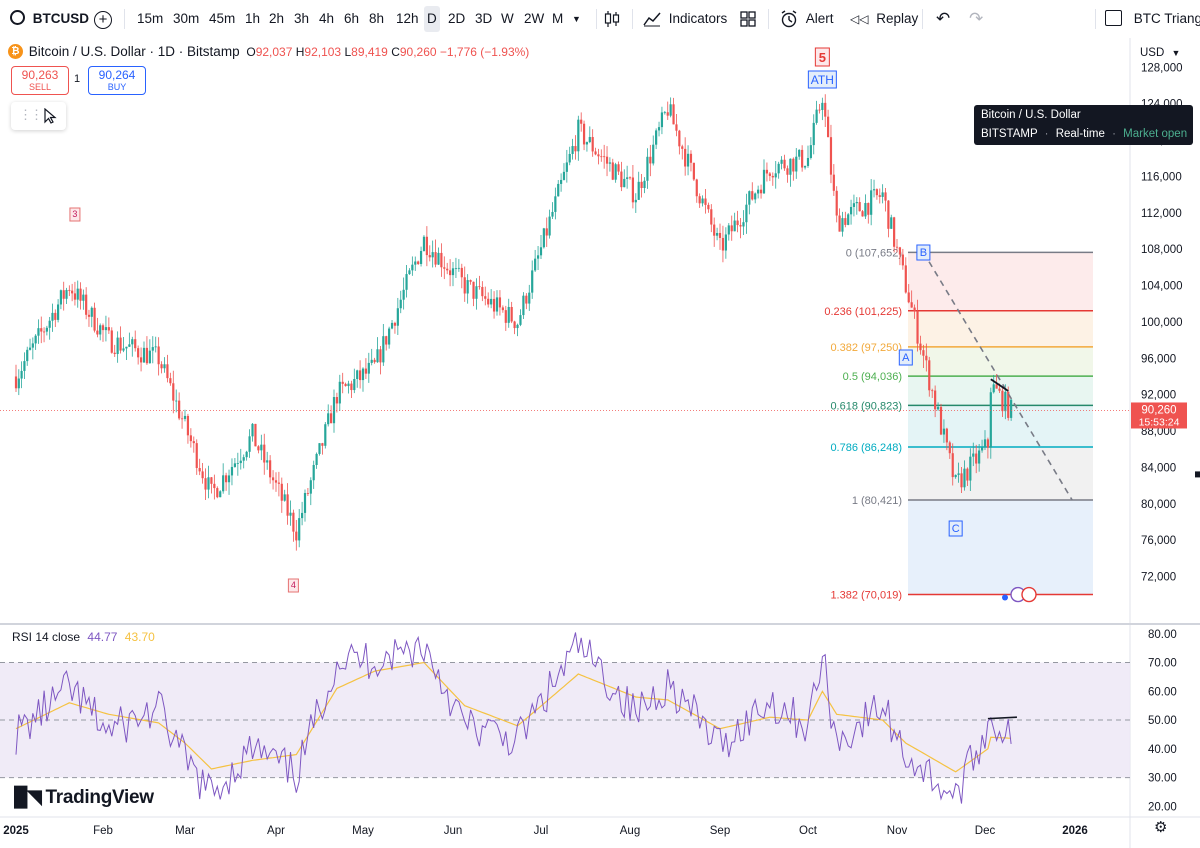 The width and height of the screenshot is (1200, 848). Describe the element at coordinates (277, 18) in the screenshot. I see `interval-2h: 2h` at that location.